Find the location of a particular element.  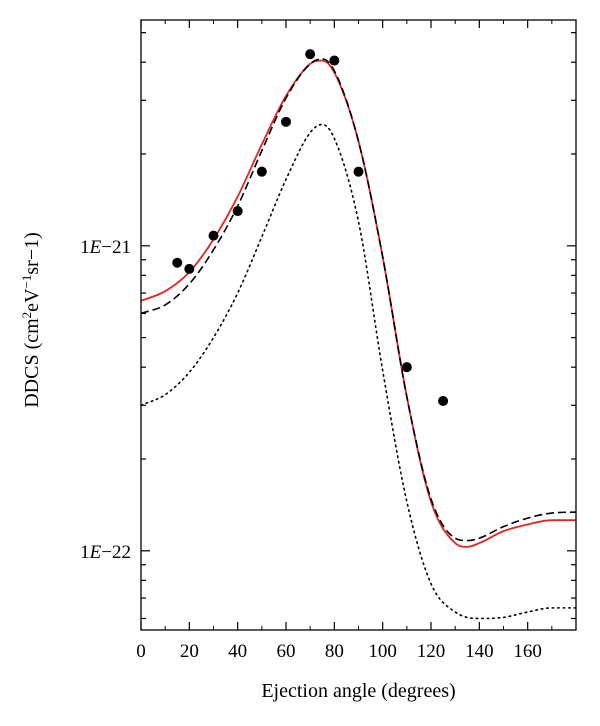

x-tick-label: 120 is located at coordinates (431, 651).